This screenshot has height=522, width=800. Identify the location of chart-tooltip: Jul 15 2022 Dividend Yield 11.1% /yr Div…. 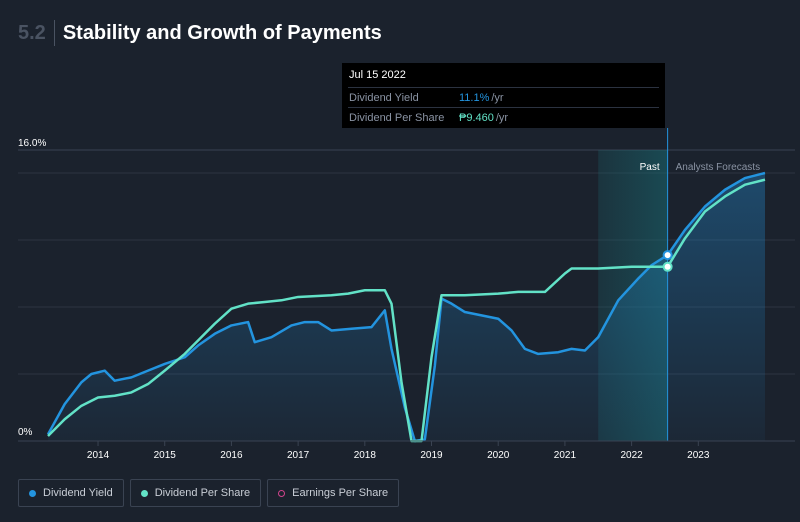
(503, 95).